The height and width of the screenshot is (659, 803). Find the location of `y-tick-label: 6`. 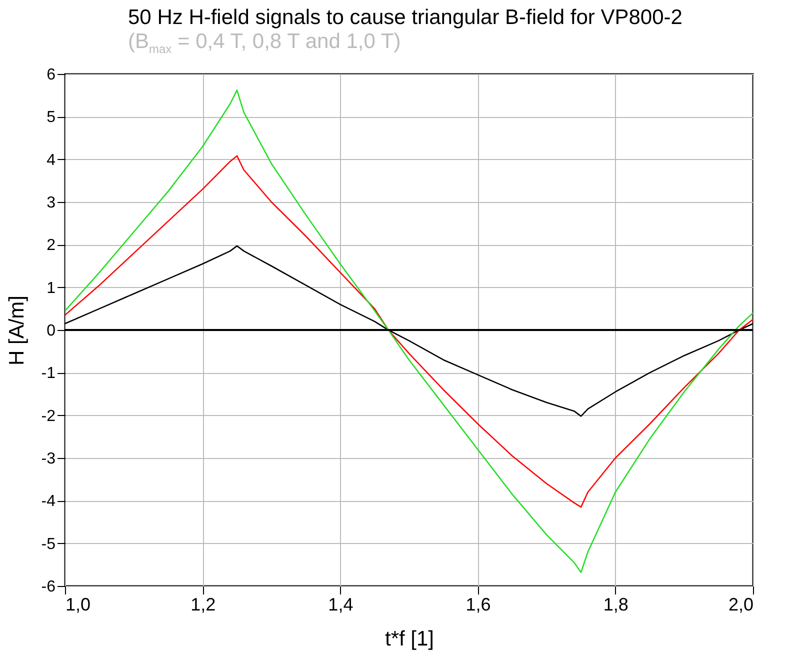

y-tick-label: 6 is located at coordinates (51, 75).